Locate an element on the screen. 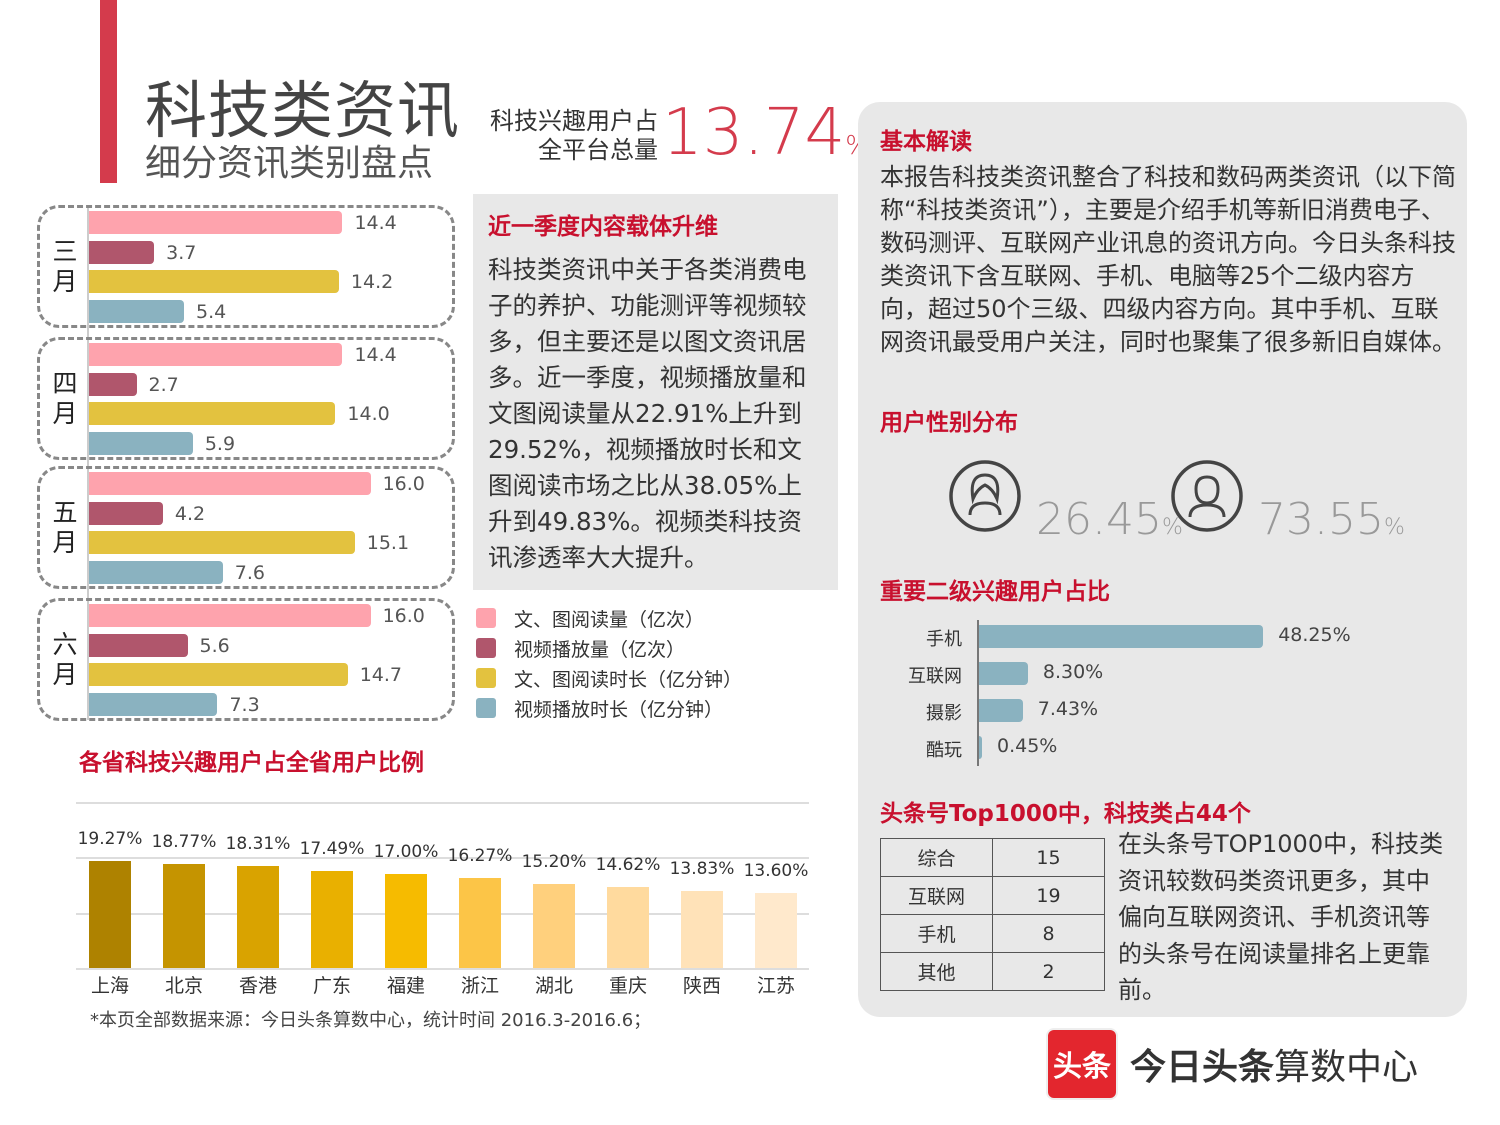  table-row: 手机 8 is located at coordinates (992, 933).